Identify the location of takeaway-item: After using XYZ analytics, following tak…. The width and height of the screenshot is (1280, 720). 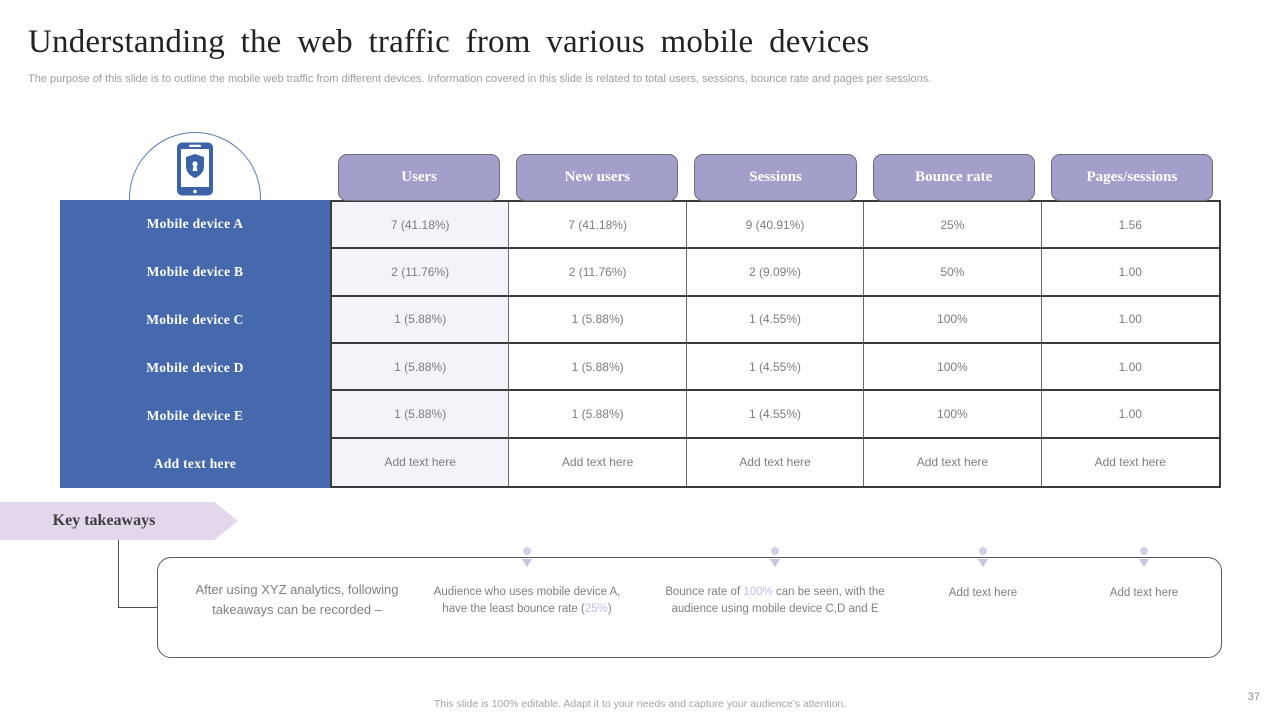
(297, 599).